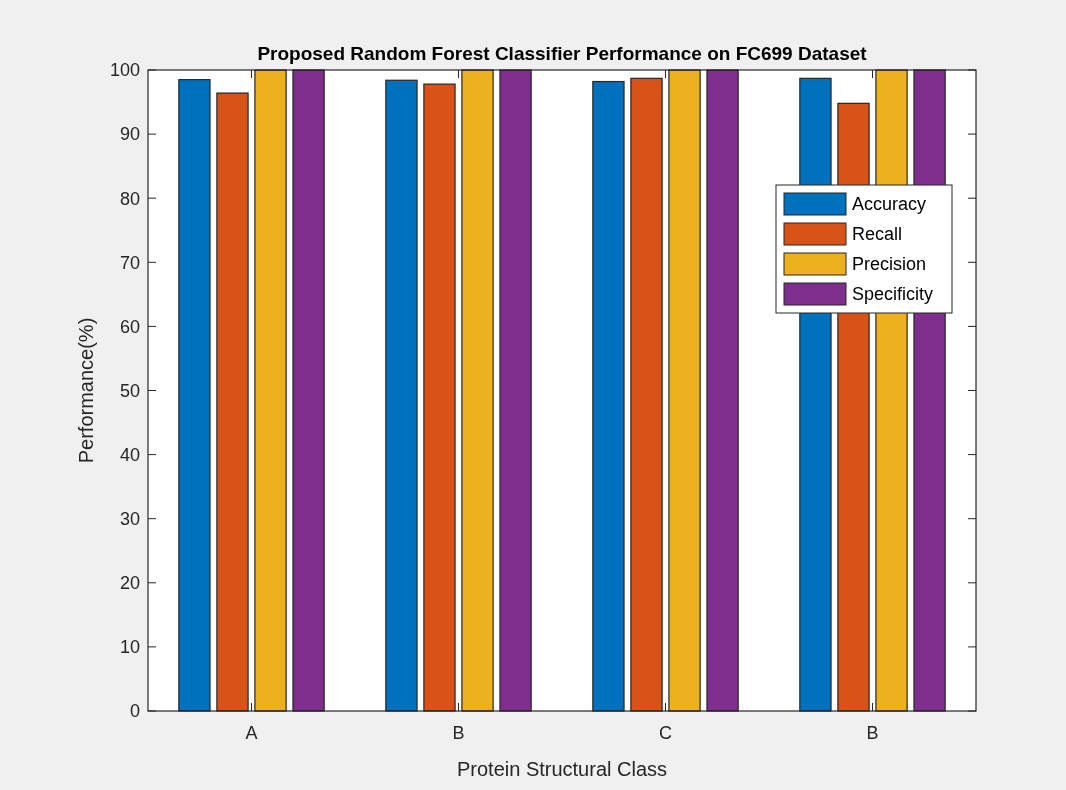 Image resolution: width=1066 pixels, height=790 pixels. Describe the element at coordinates (129, 454) in the screenshot. I see `y-tick-label: 40` at that location.